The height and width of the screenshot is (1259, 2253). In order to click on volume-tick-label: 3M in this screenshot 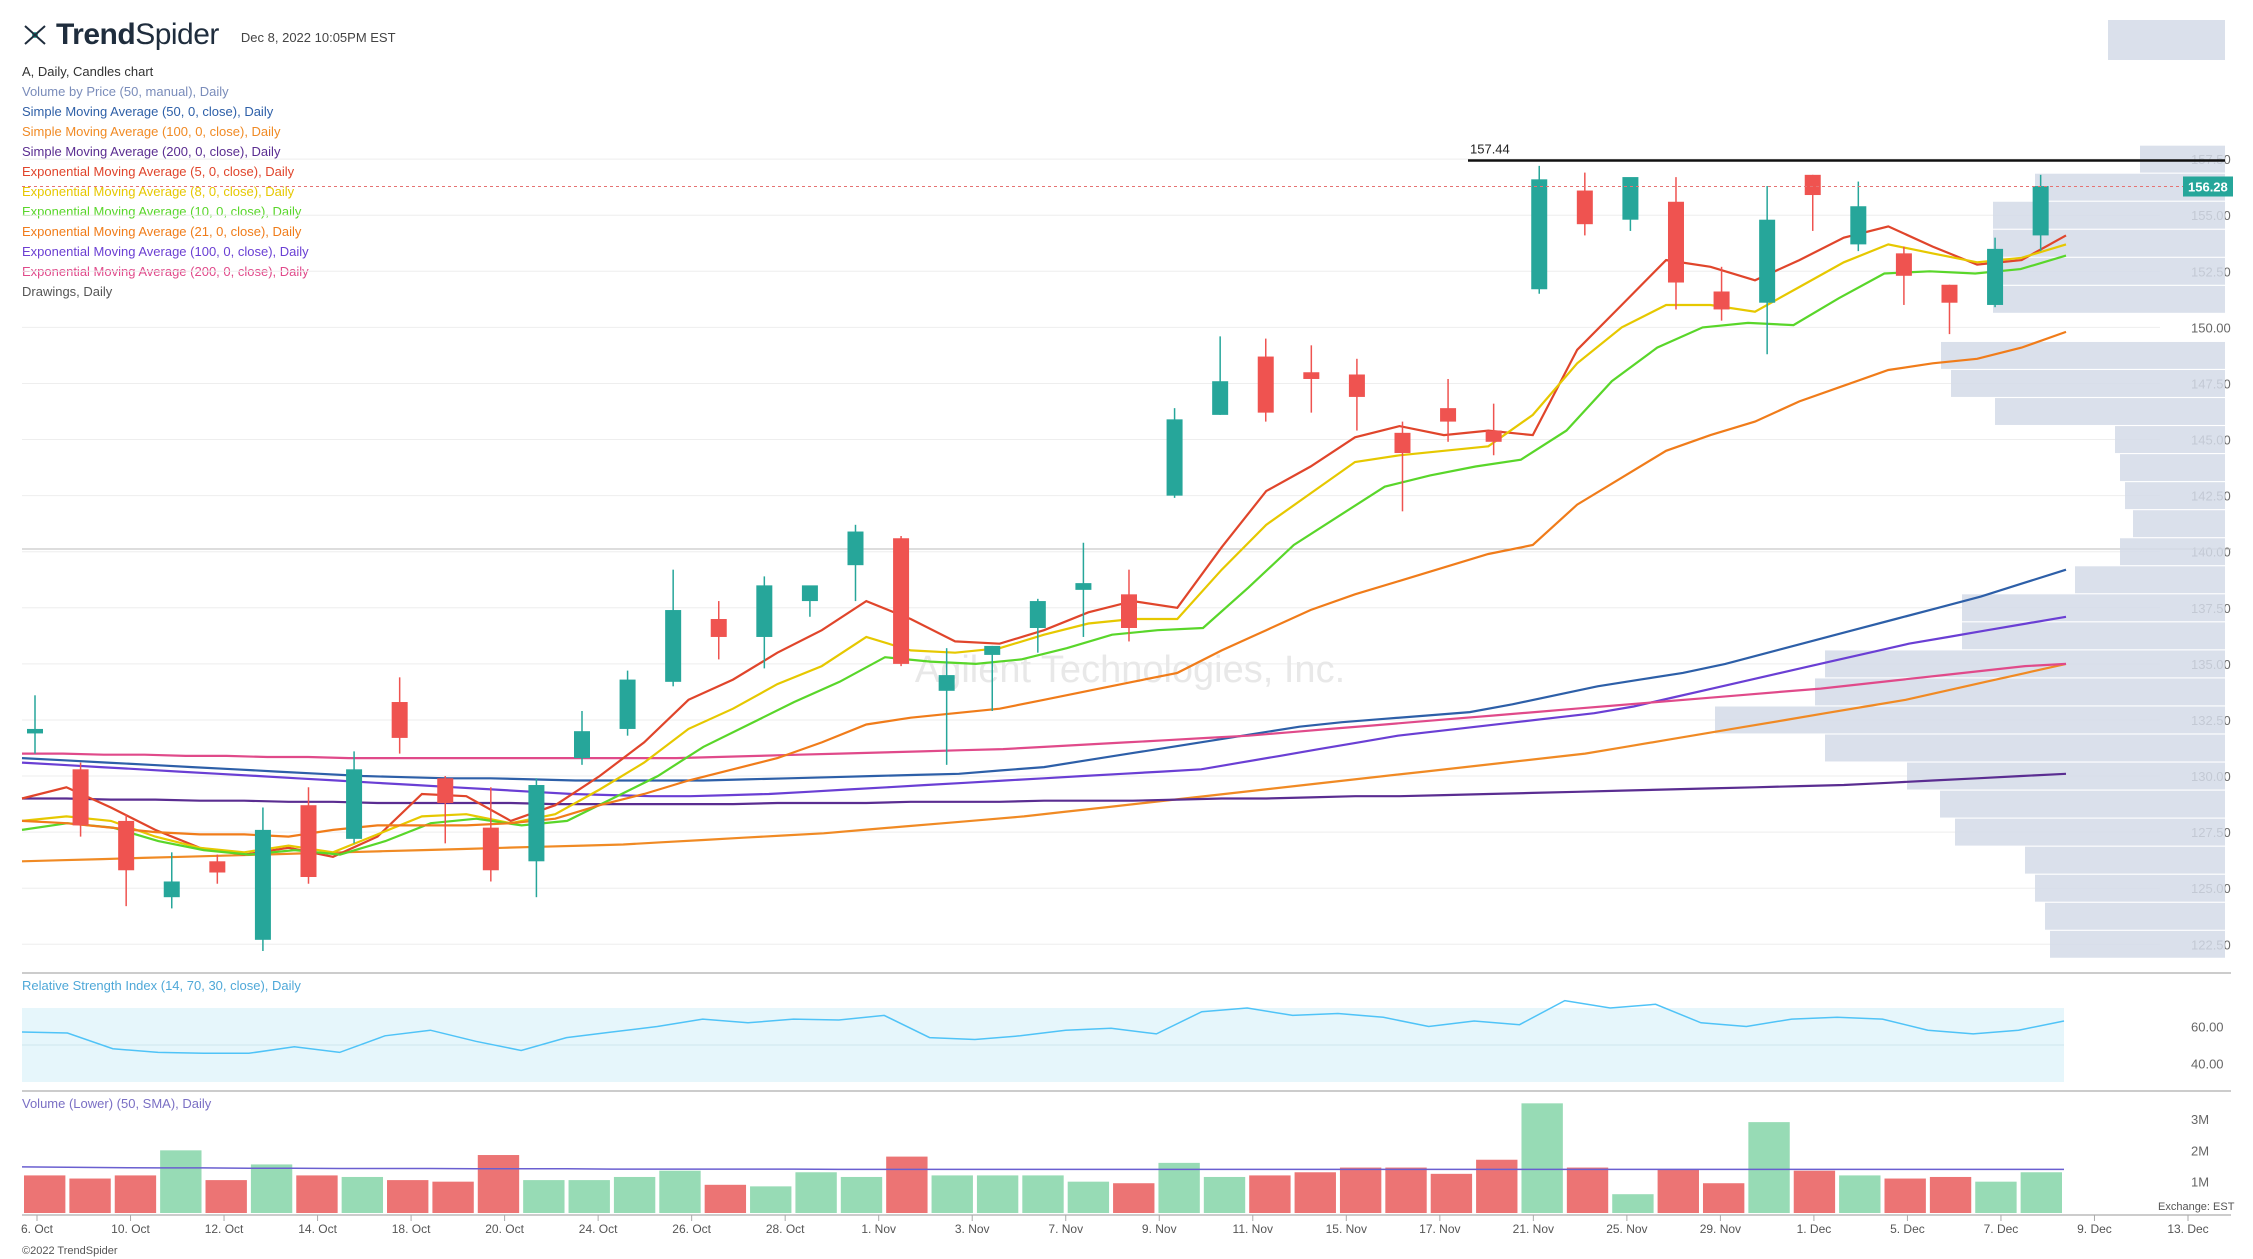, I will do `click(2200, 1119)`.